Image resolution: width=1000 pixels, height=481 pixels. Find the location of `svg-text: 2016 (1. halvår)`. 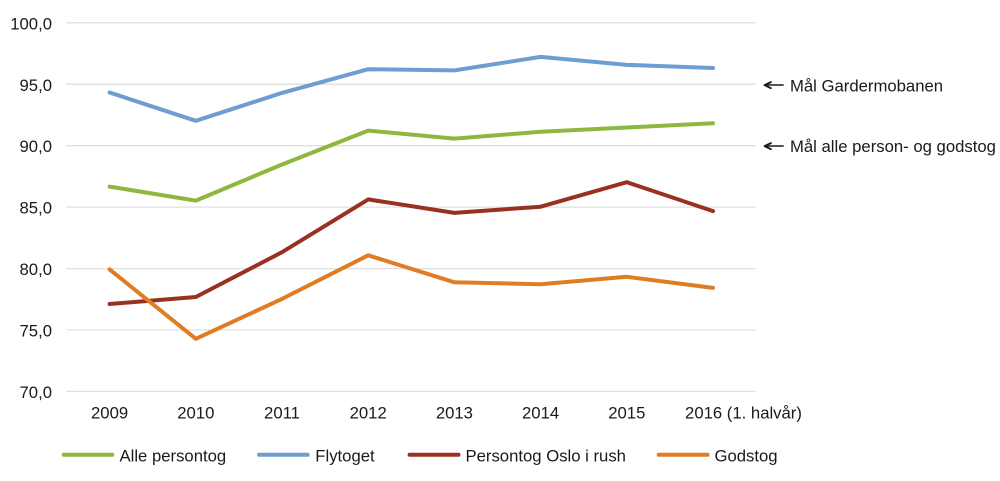

svg-text: 2016 (1. halvår) is located at coordinates (743, 412).